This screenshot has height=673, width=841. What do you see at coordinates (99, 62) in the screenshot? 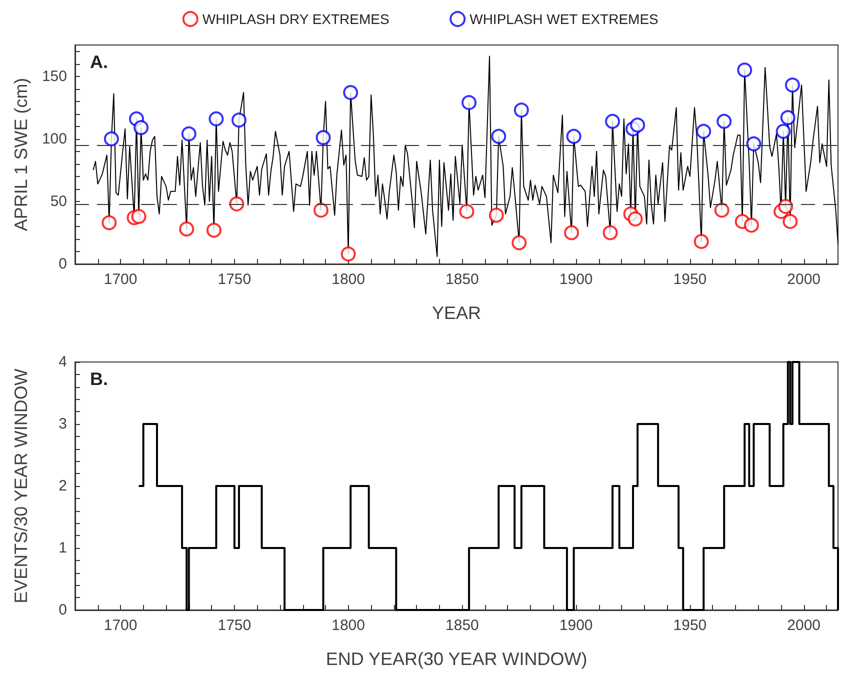
I see `annotation: A.` at bounding box center [99, 62].